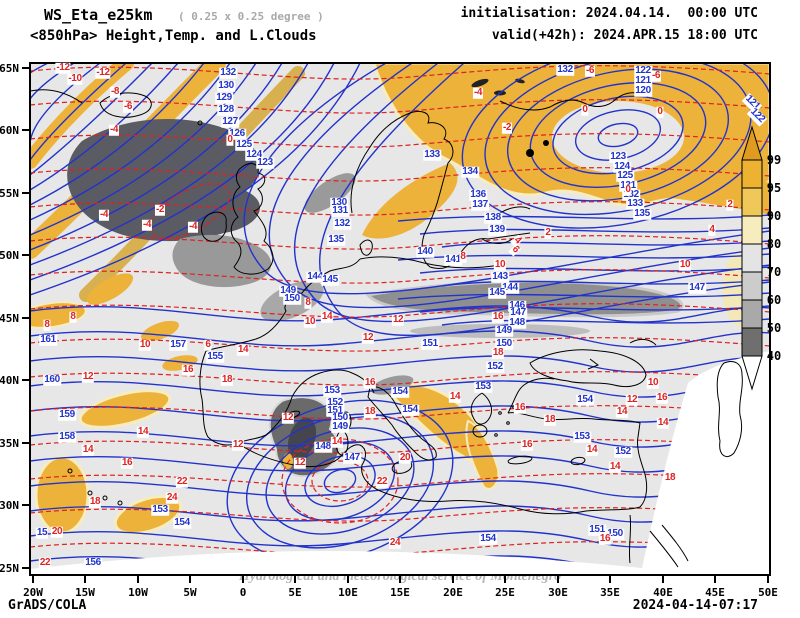 The image size is (800, 618). What do you see at coordinates (715, 592) in the screenshot?
I see `svg-text: 45E` at bounding box center [715, 592].